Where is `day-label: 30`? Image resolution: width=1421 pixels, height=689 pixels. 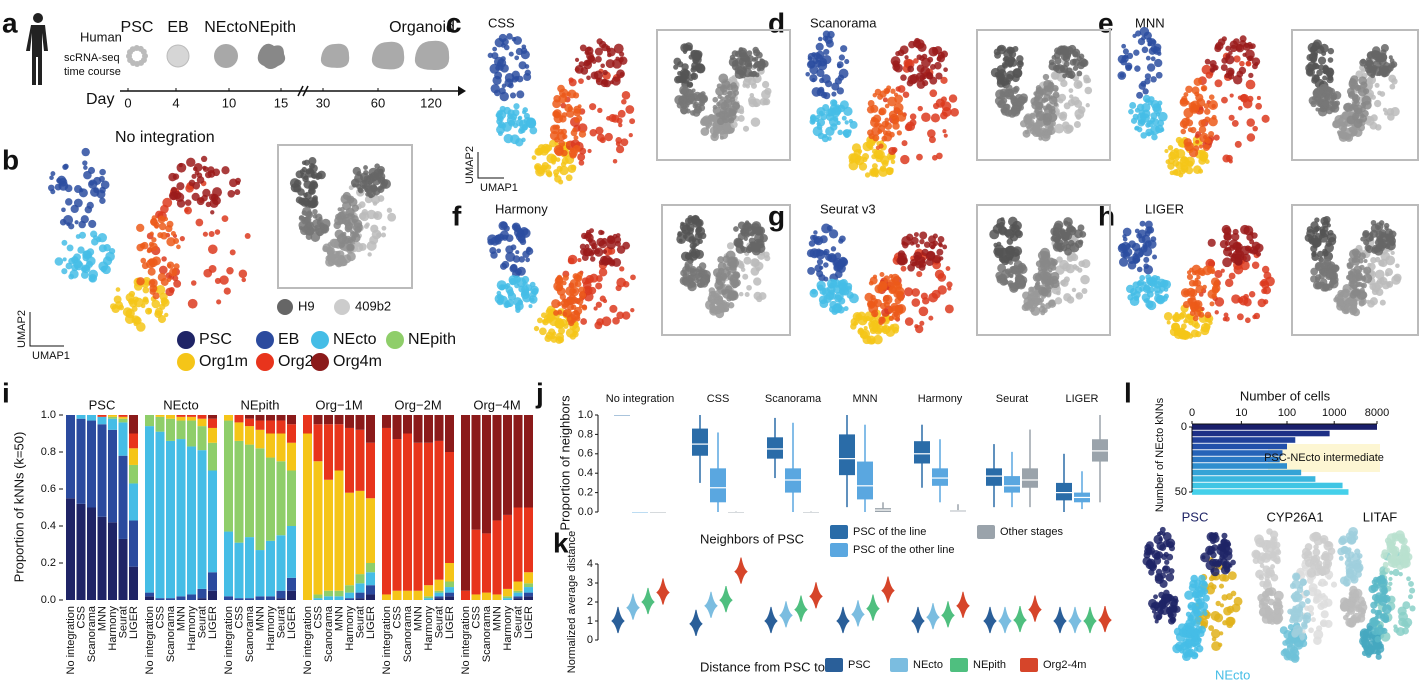 day-label: 30 is located at coordinates (323, 102).